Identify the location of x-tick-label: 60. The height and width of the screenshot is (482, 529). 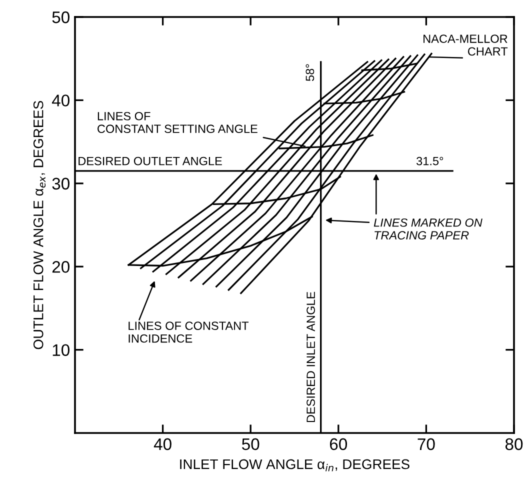
(339, 444).